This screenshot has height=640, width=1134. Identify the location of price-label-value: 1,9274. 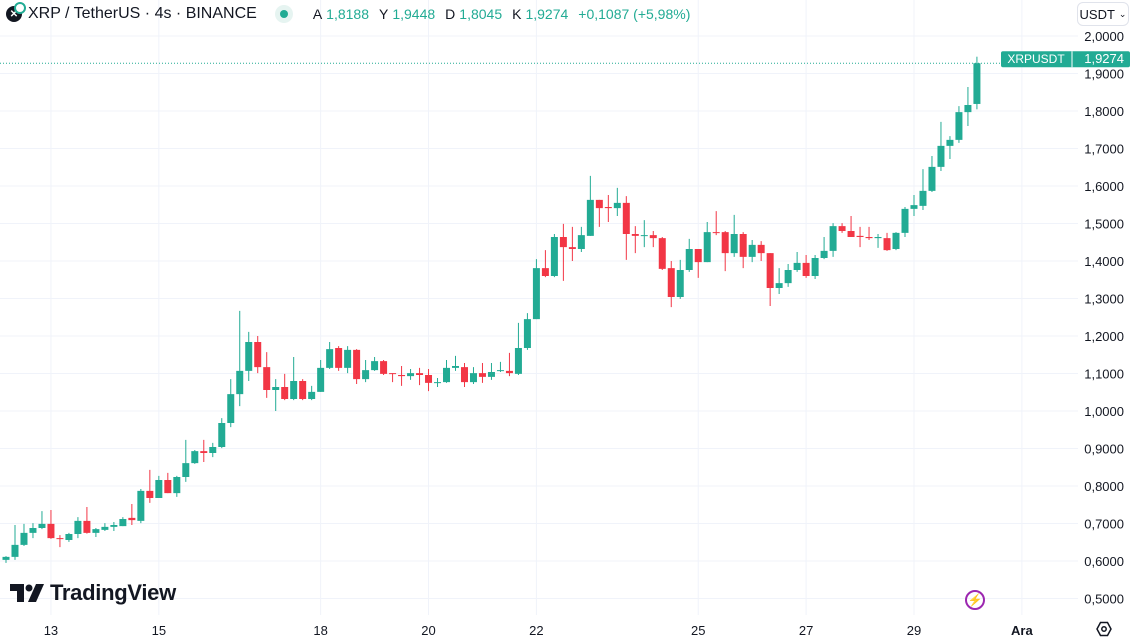
(1104, 58).